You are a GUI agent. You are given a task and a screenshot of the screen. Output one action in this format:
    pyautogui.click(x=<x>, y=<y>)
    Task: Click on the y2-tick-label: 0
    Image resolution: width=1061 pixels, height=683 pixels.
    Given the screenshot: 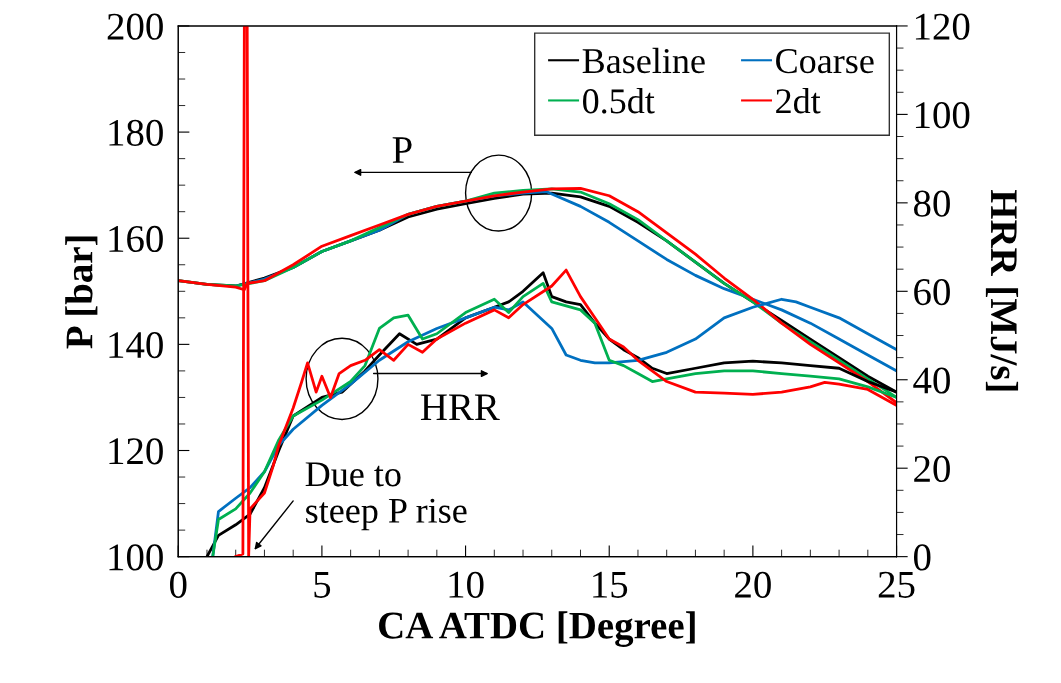 What is the action you would take?
    pyautogui.click(x=922, y=557)
    